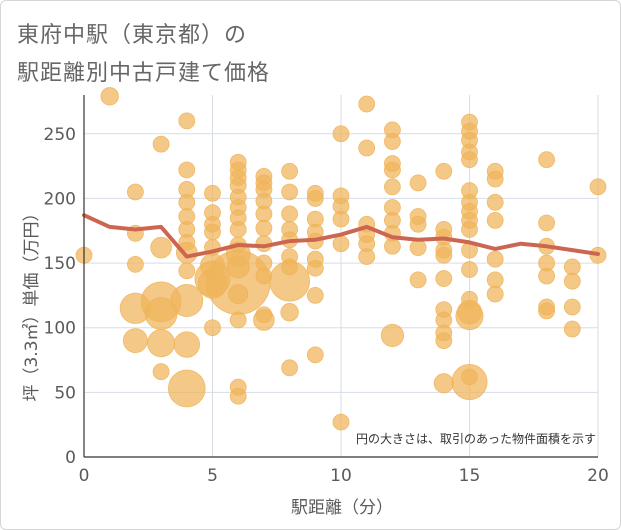 The height and width of the screenshot is (530, 621). Describe the element at coordinates (342, 508) in the screenshot. I see `x-axis-title: 駅距離（分）` at that location.